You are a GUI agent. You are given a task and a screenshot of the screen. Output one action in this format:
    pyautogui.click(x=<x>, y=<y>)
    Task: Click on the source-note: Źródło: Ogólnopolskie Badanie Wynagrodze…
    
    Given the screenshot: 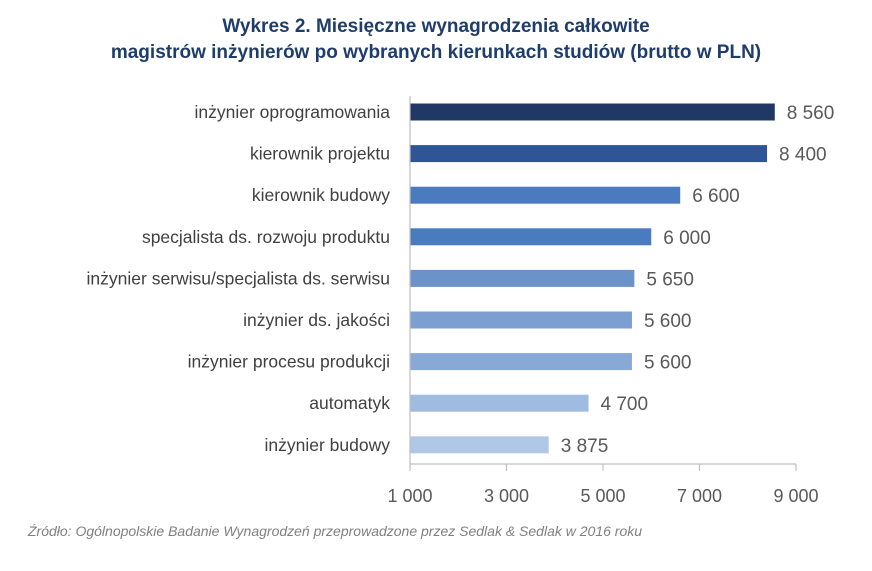 What is the action you would take?
    pyautogui.click(x=335, y=531)
    